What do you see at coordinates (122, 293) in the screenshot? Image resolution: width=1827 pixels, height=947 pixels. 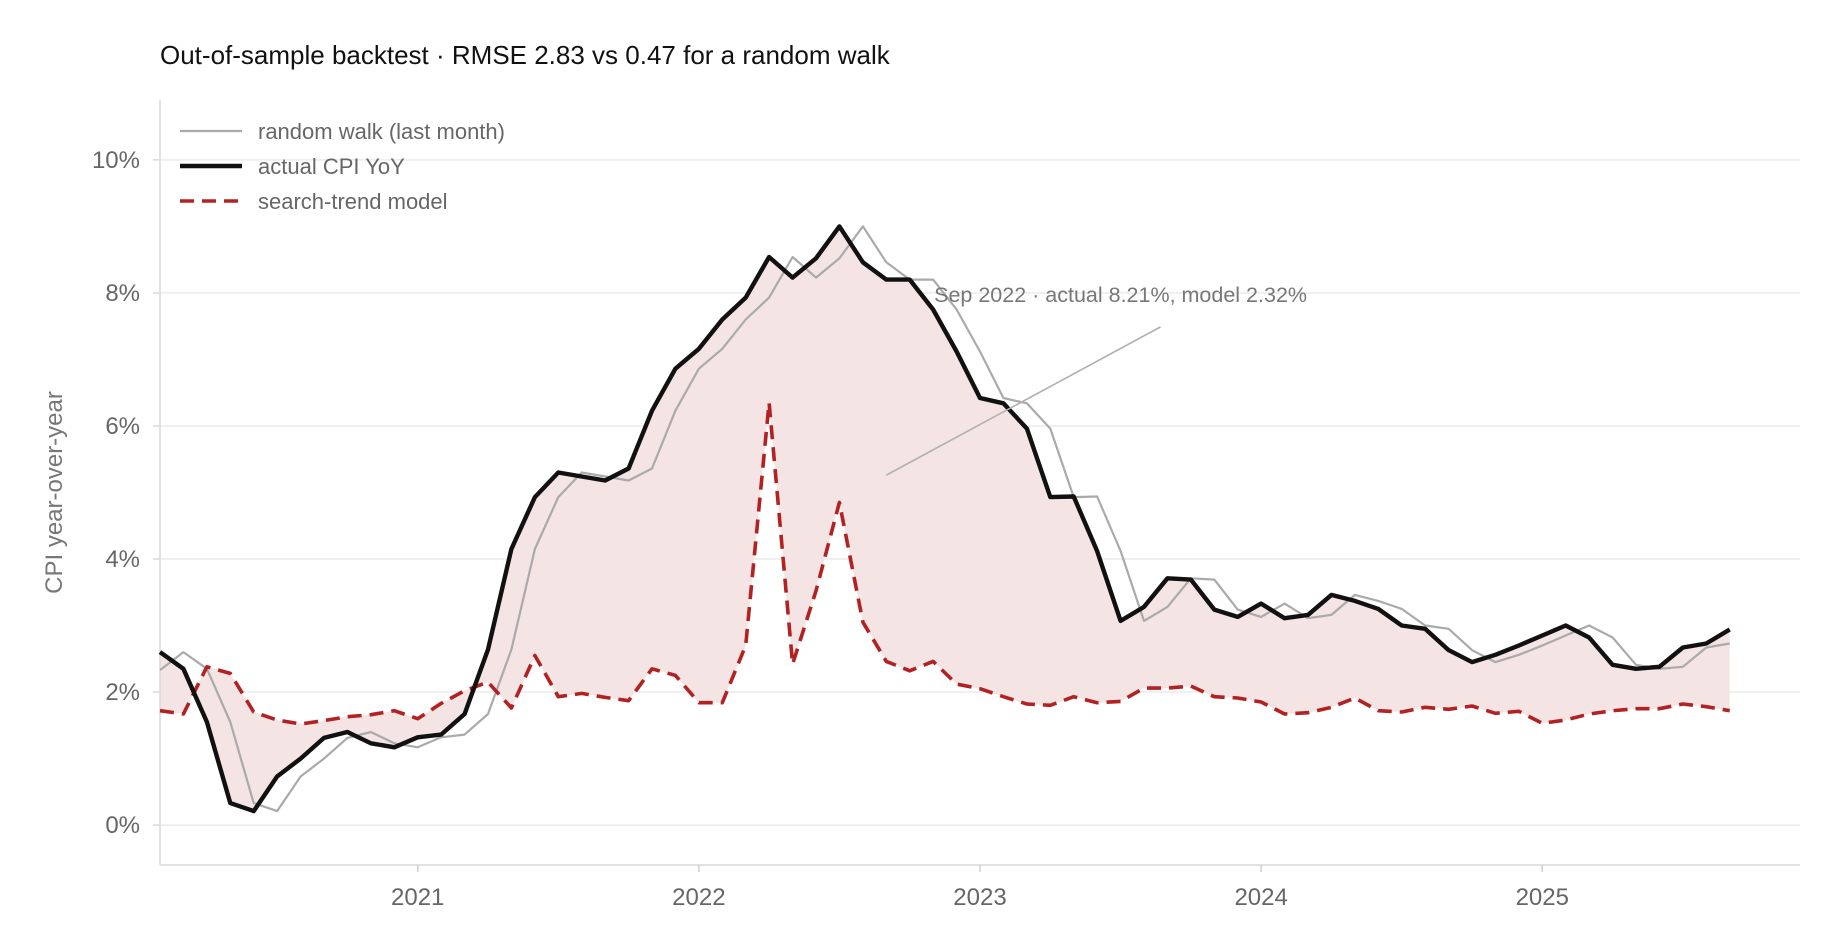 I see `y-tick-label: 8%` at bounding box center [122, 293].